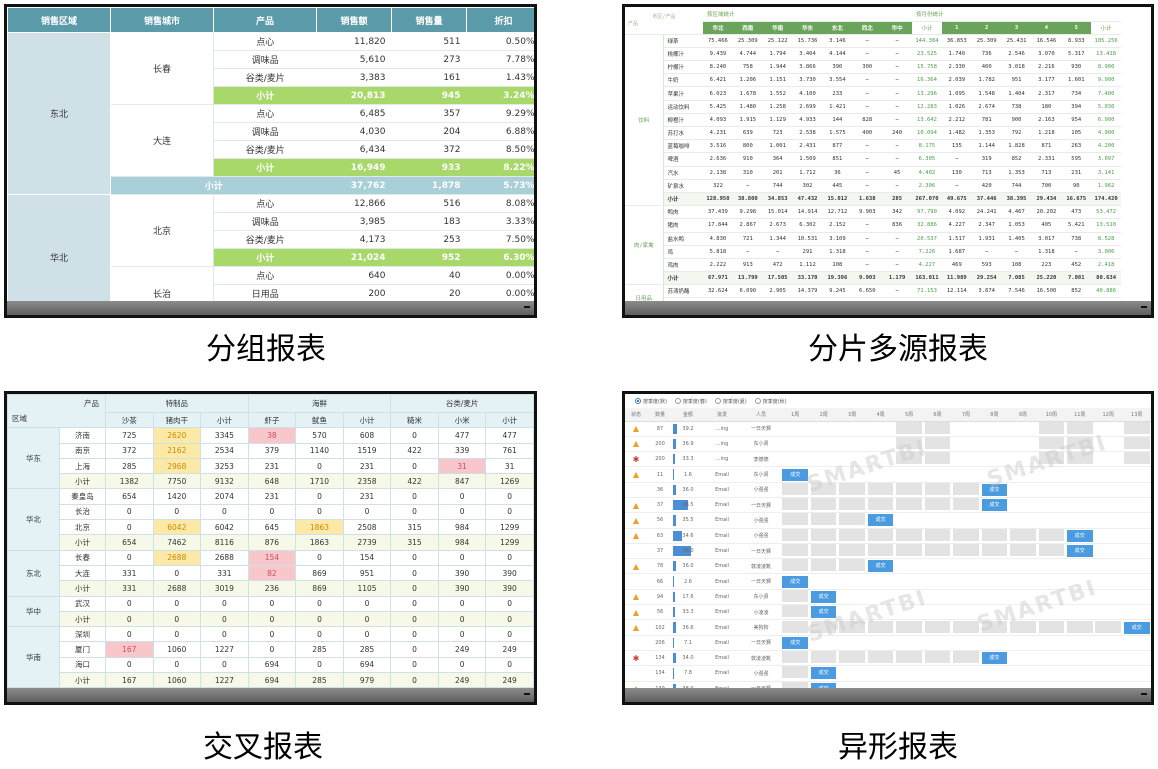  What do you see at coordinates (1023, 415) in the screenshot?
I see `column-header: 9周` at bounding box center [1023, 415].